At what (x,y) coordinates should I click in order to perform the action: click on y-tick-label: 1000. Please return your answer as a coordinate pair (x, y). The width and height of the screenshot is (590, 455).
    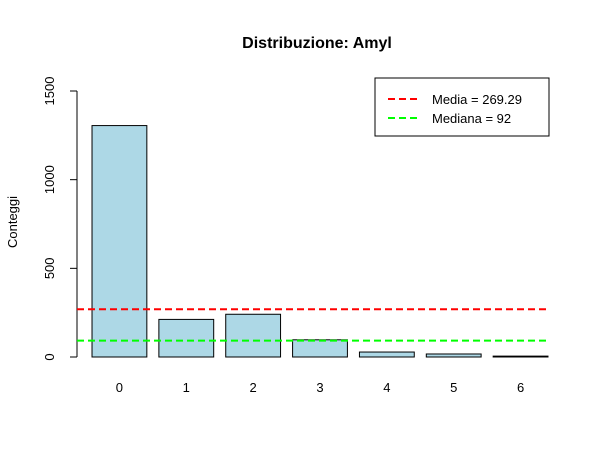
    Looking at the image, I should click on (49, 179).